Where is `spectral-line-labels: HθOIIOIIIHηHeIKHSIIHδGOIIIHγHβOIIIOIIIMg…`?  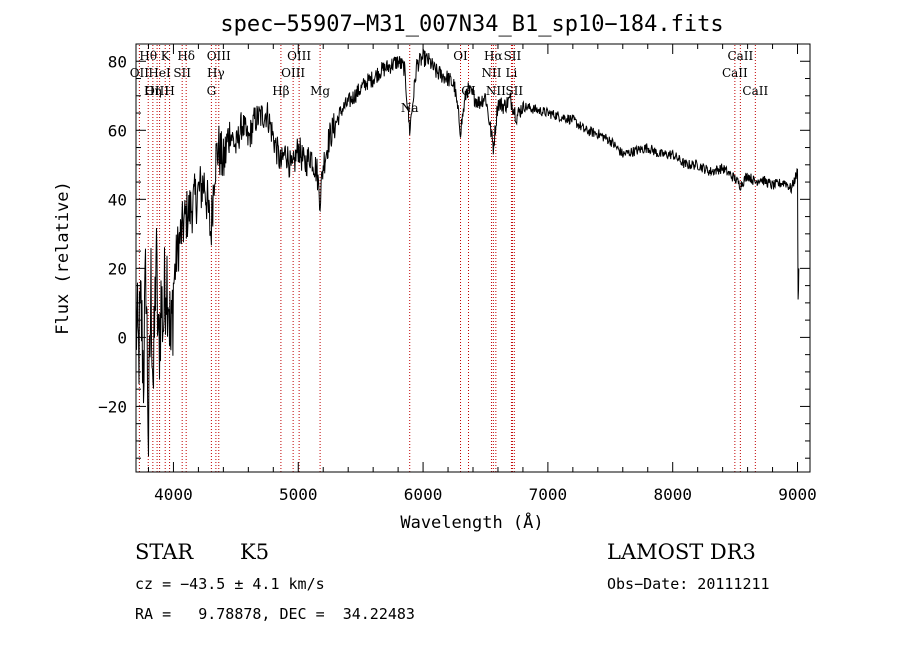
spectral-line-labels: HθOIIOIIIHηHeIKHSIIHδGOIIIHγHβOIIIOIIIMg… is located at coordinates (449, 82).